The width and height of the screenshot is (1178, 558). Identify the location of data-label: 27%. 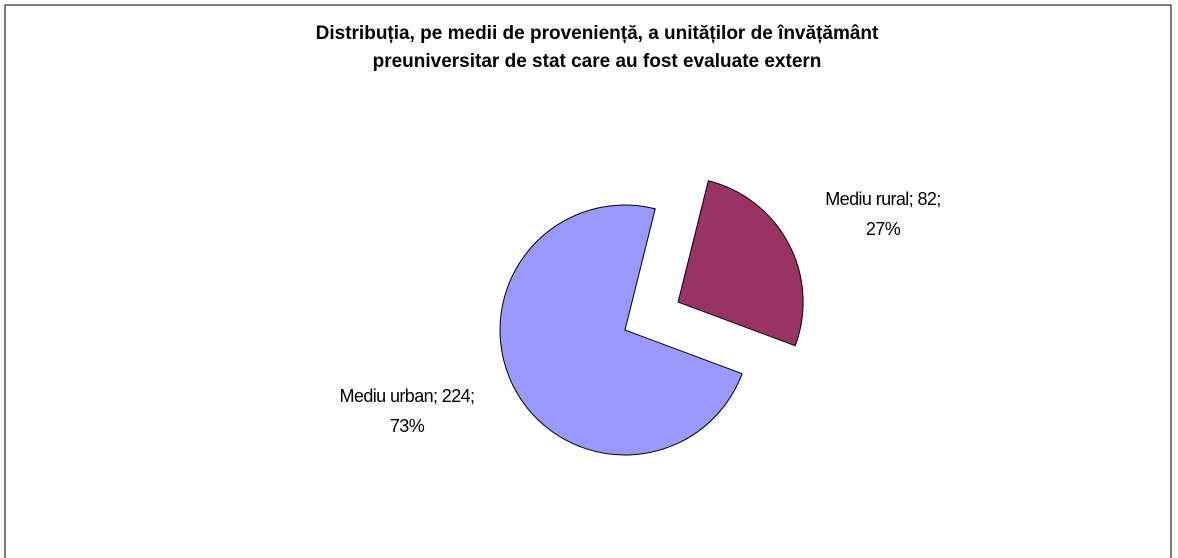
(883, 229).